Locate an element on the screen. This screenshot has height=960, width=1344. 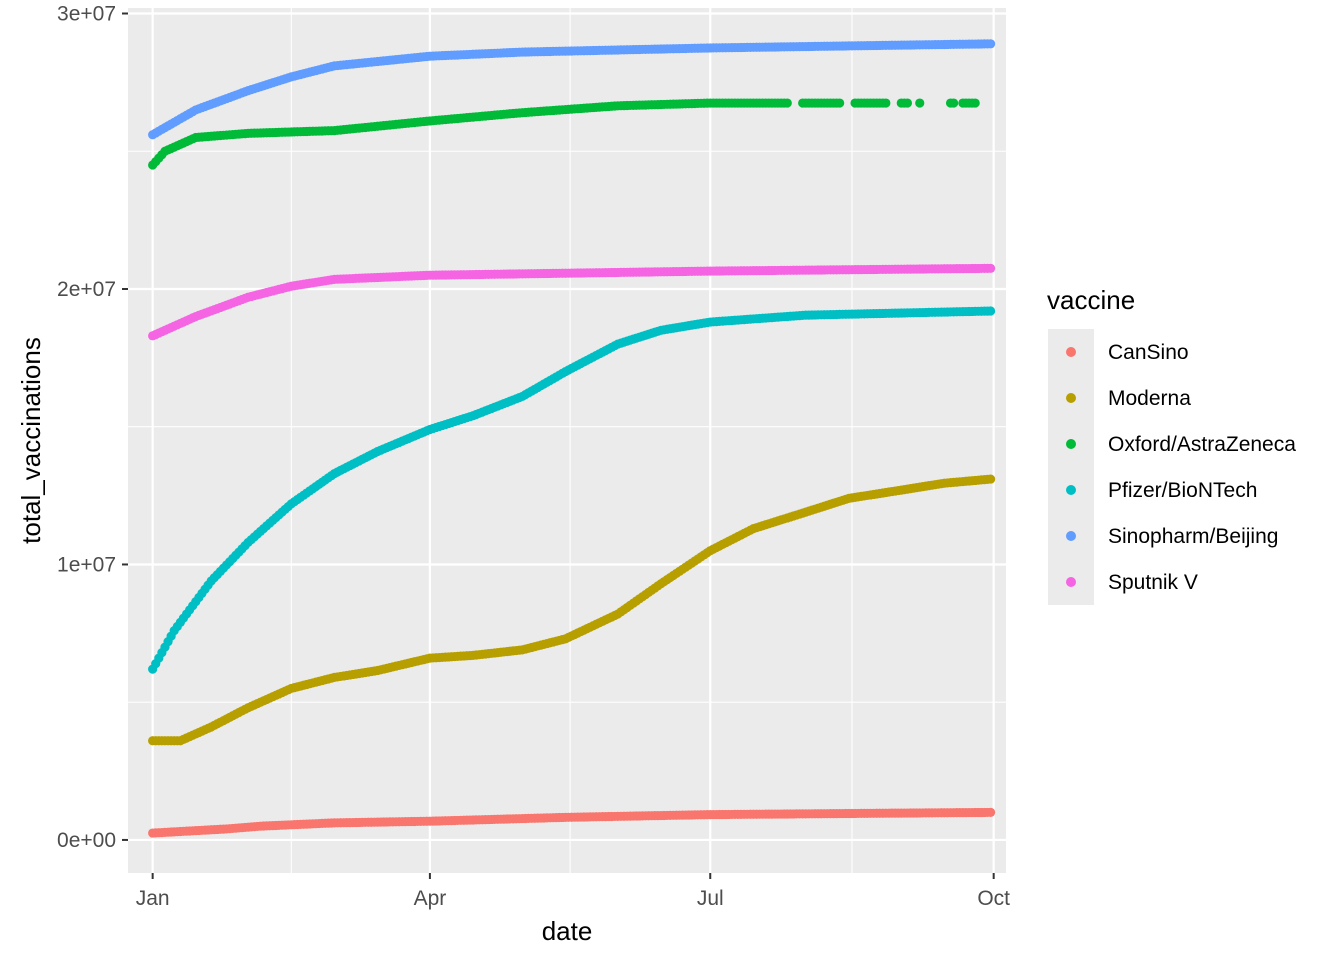
x-tick-label: Jul is located at coordinates (710, 898).